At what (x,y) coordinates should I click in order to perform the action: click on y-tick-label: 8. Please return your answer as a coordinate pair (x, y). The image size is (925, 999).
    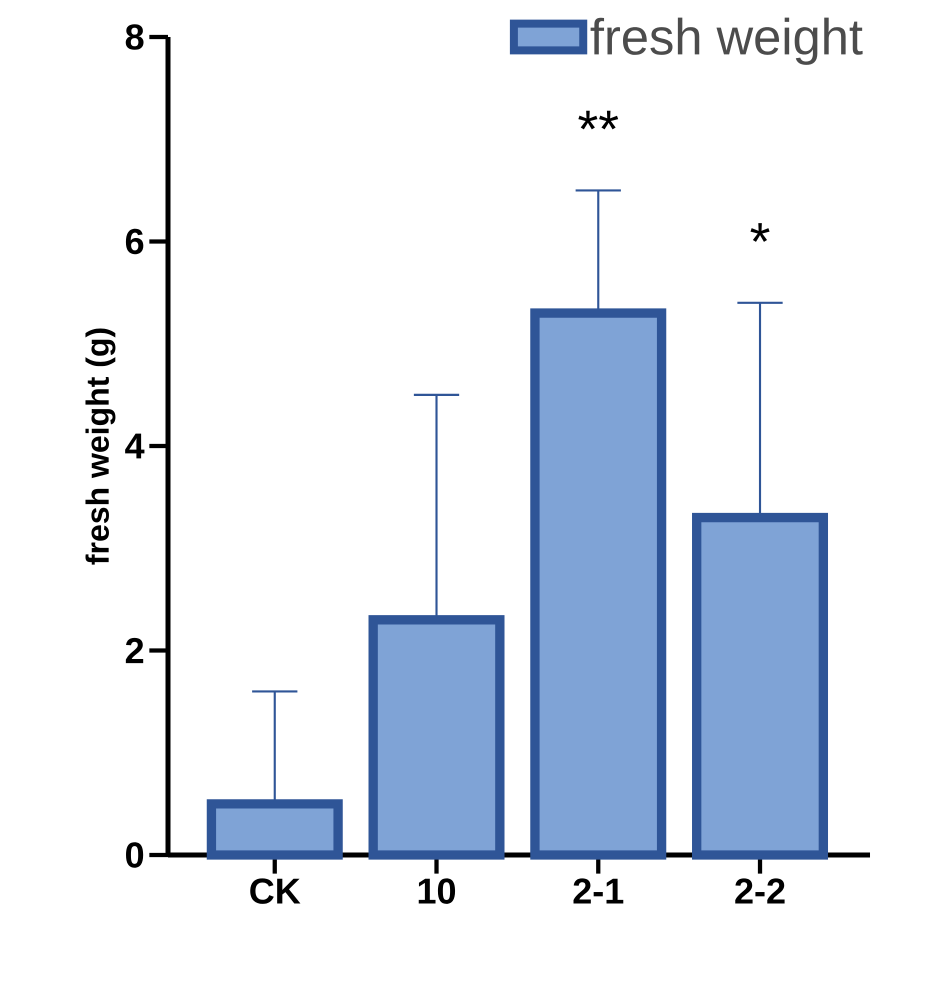
    Looking at the image, I should click on (135, 37).